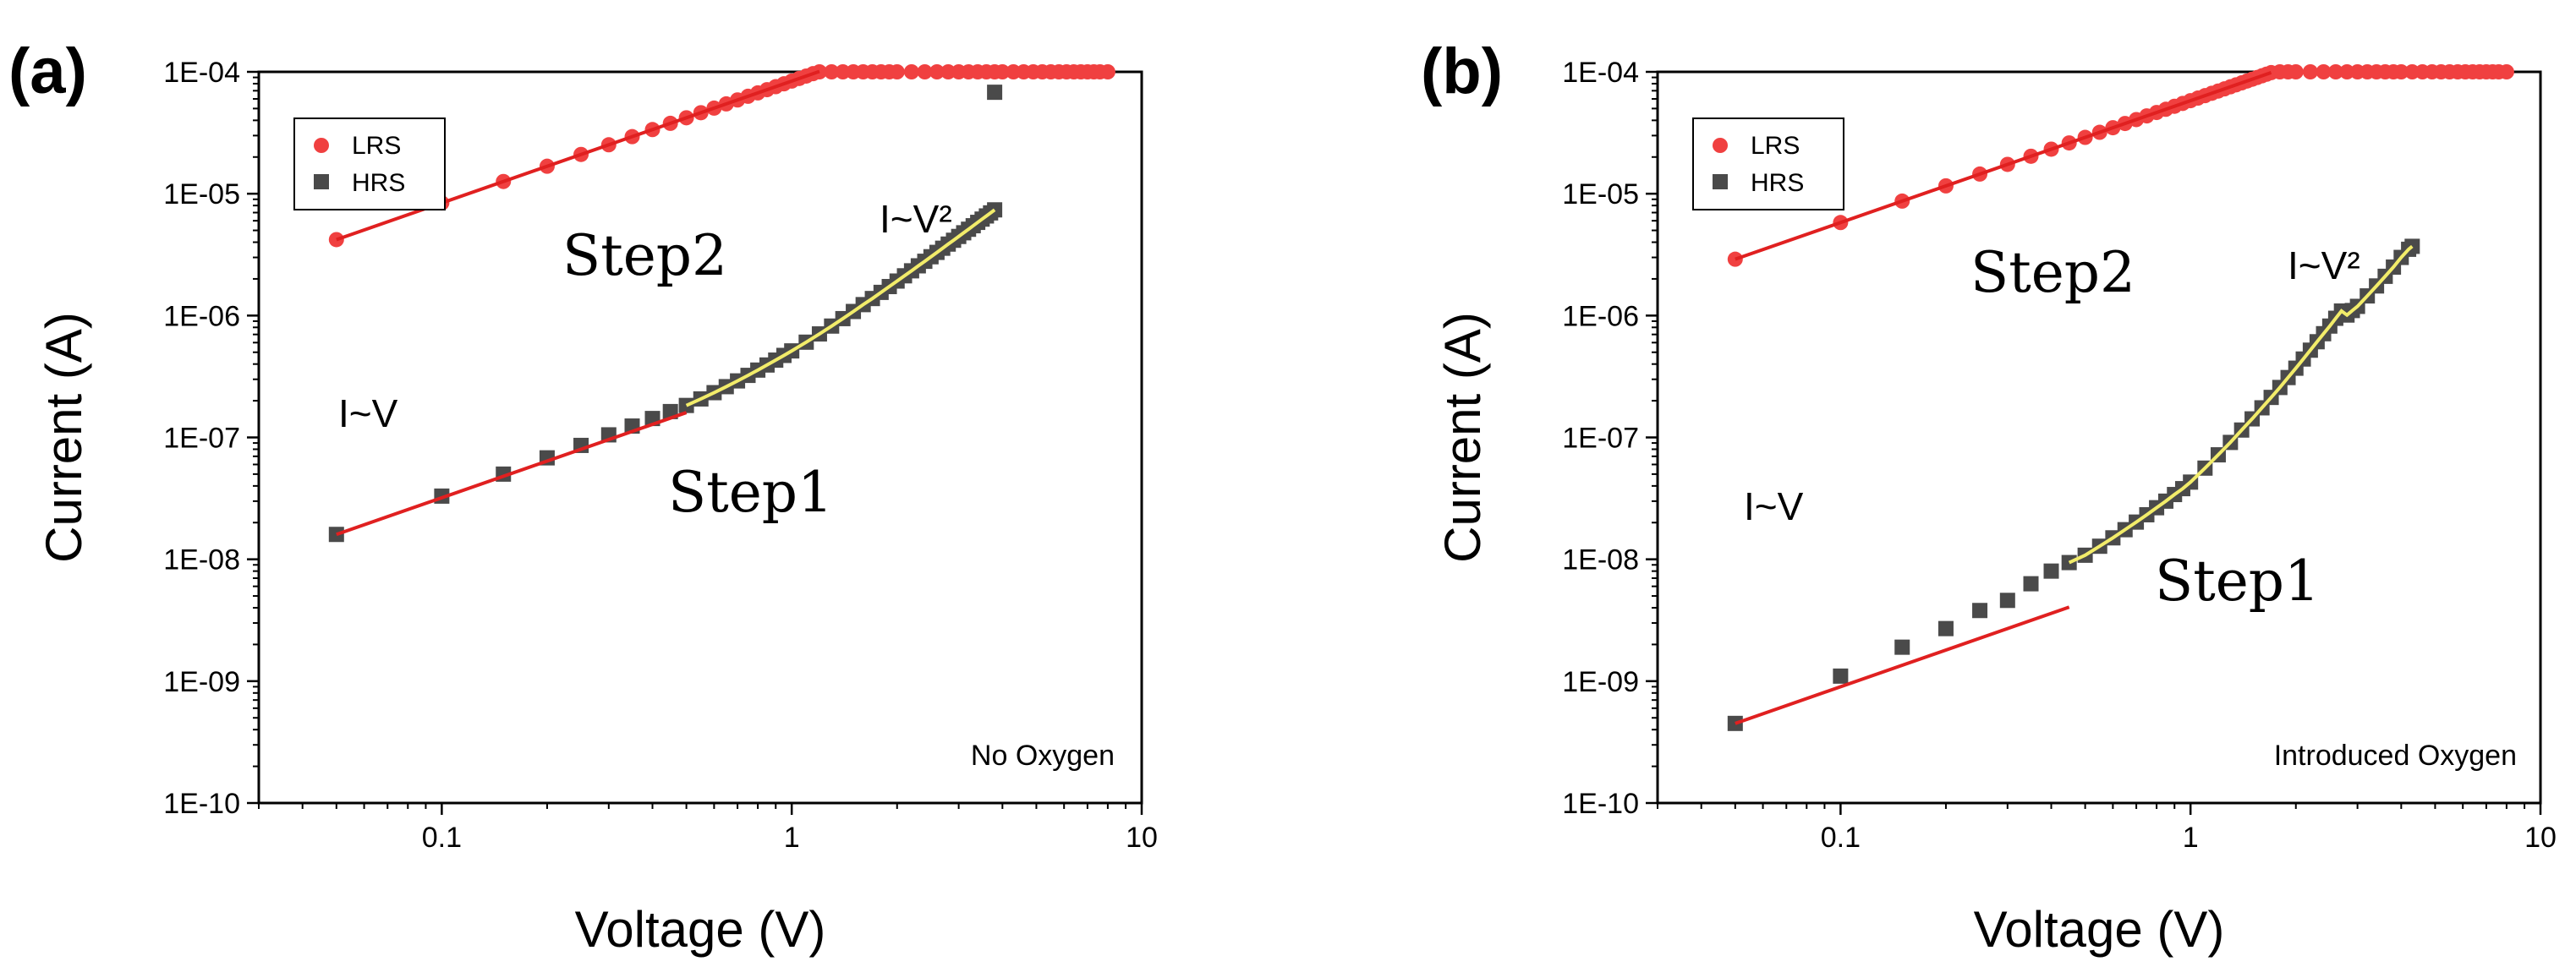 This screenshot has height=967, width=2576. Describe the element at coordinates (1043, 756) in the screenshot. I see `condition-label: No Oxygen` at that location.